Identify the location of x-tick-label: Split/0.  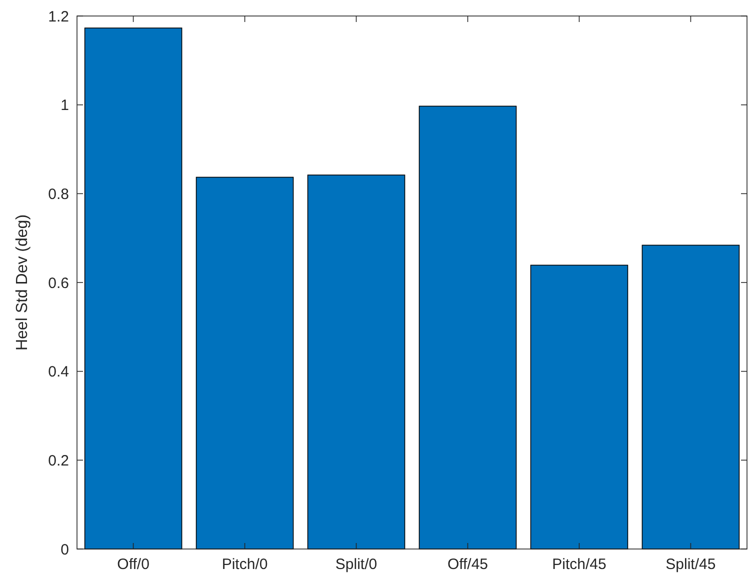
(356, 564).